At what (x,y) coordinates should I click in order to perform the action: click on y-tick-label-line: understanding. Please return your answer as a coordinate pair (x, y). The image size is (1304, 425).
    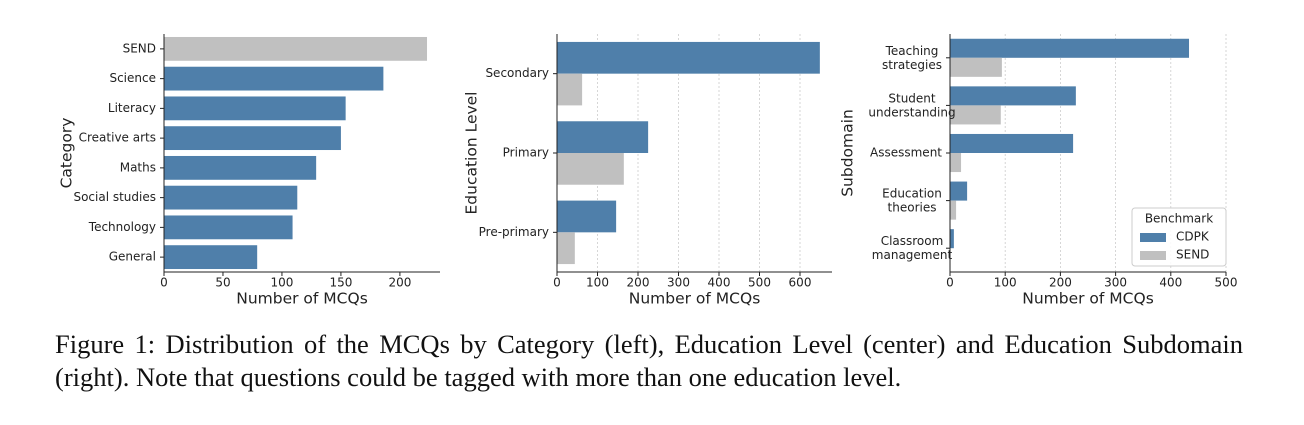
    Looking at the image, I should click on (911, 112).